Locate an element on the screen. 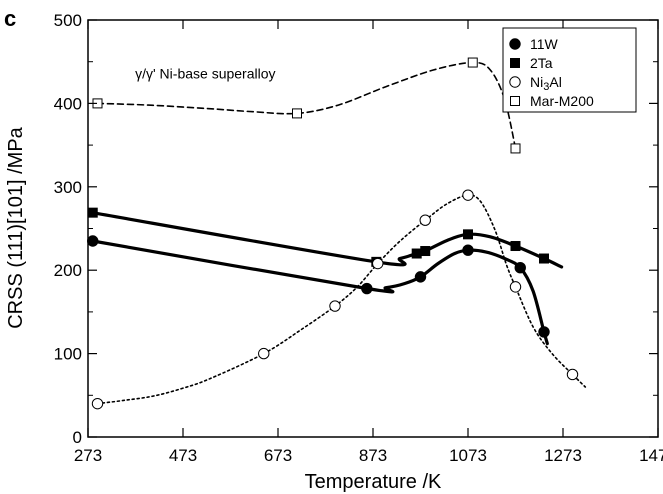 The height and width of the screenshot is (494, 663). x-tick-label: 1473 is located at coordinates (651, 455).